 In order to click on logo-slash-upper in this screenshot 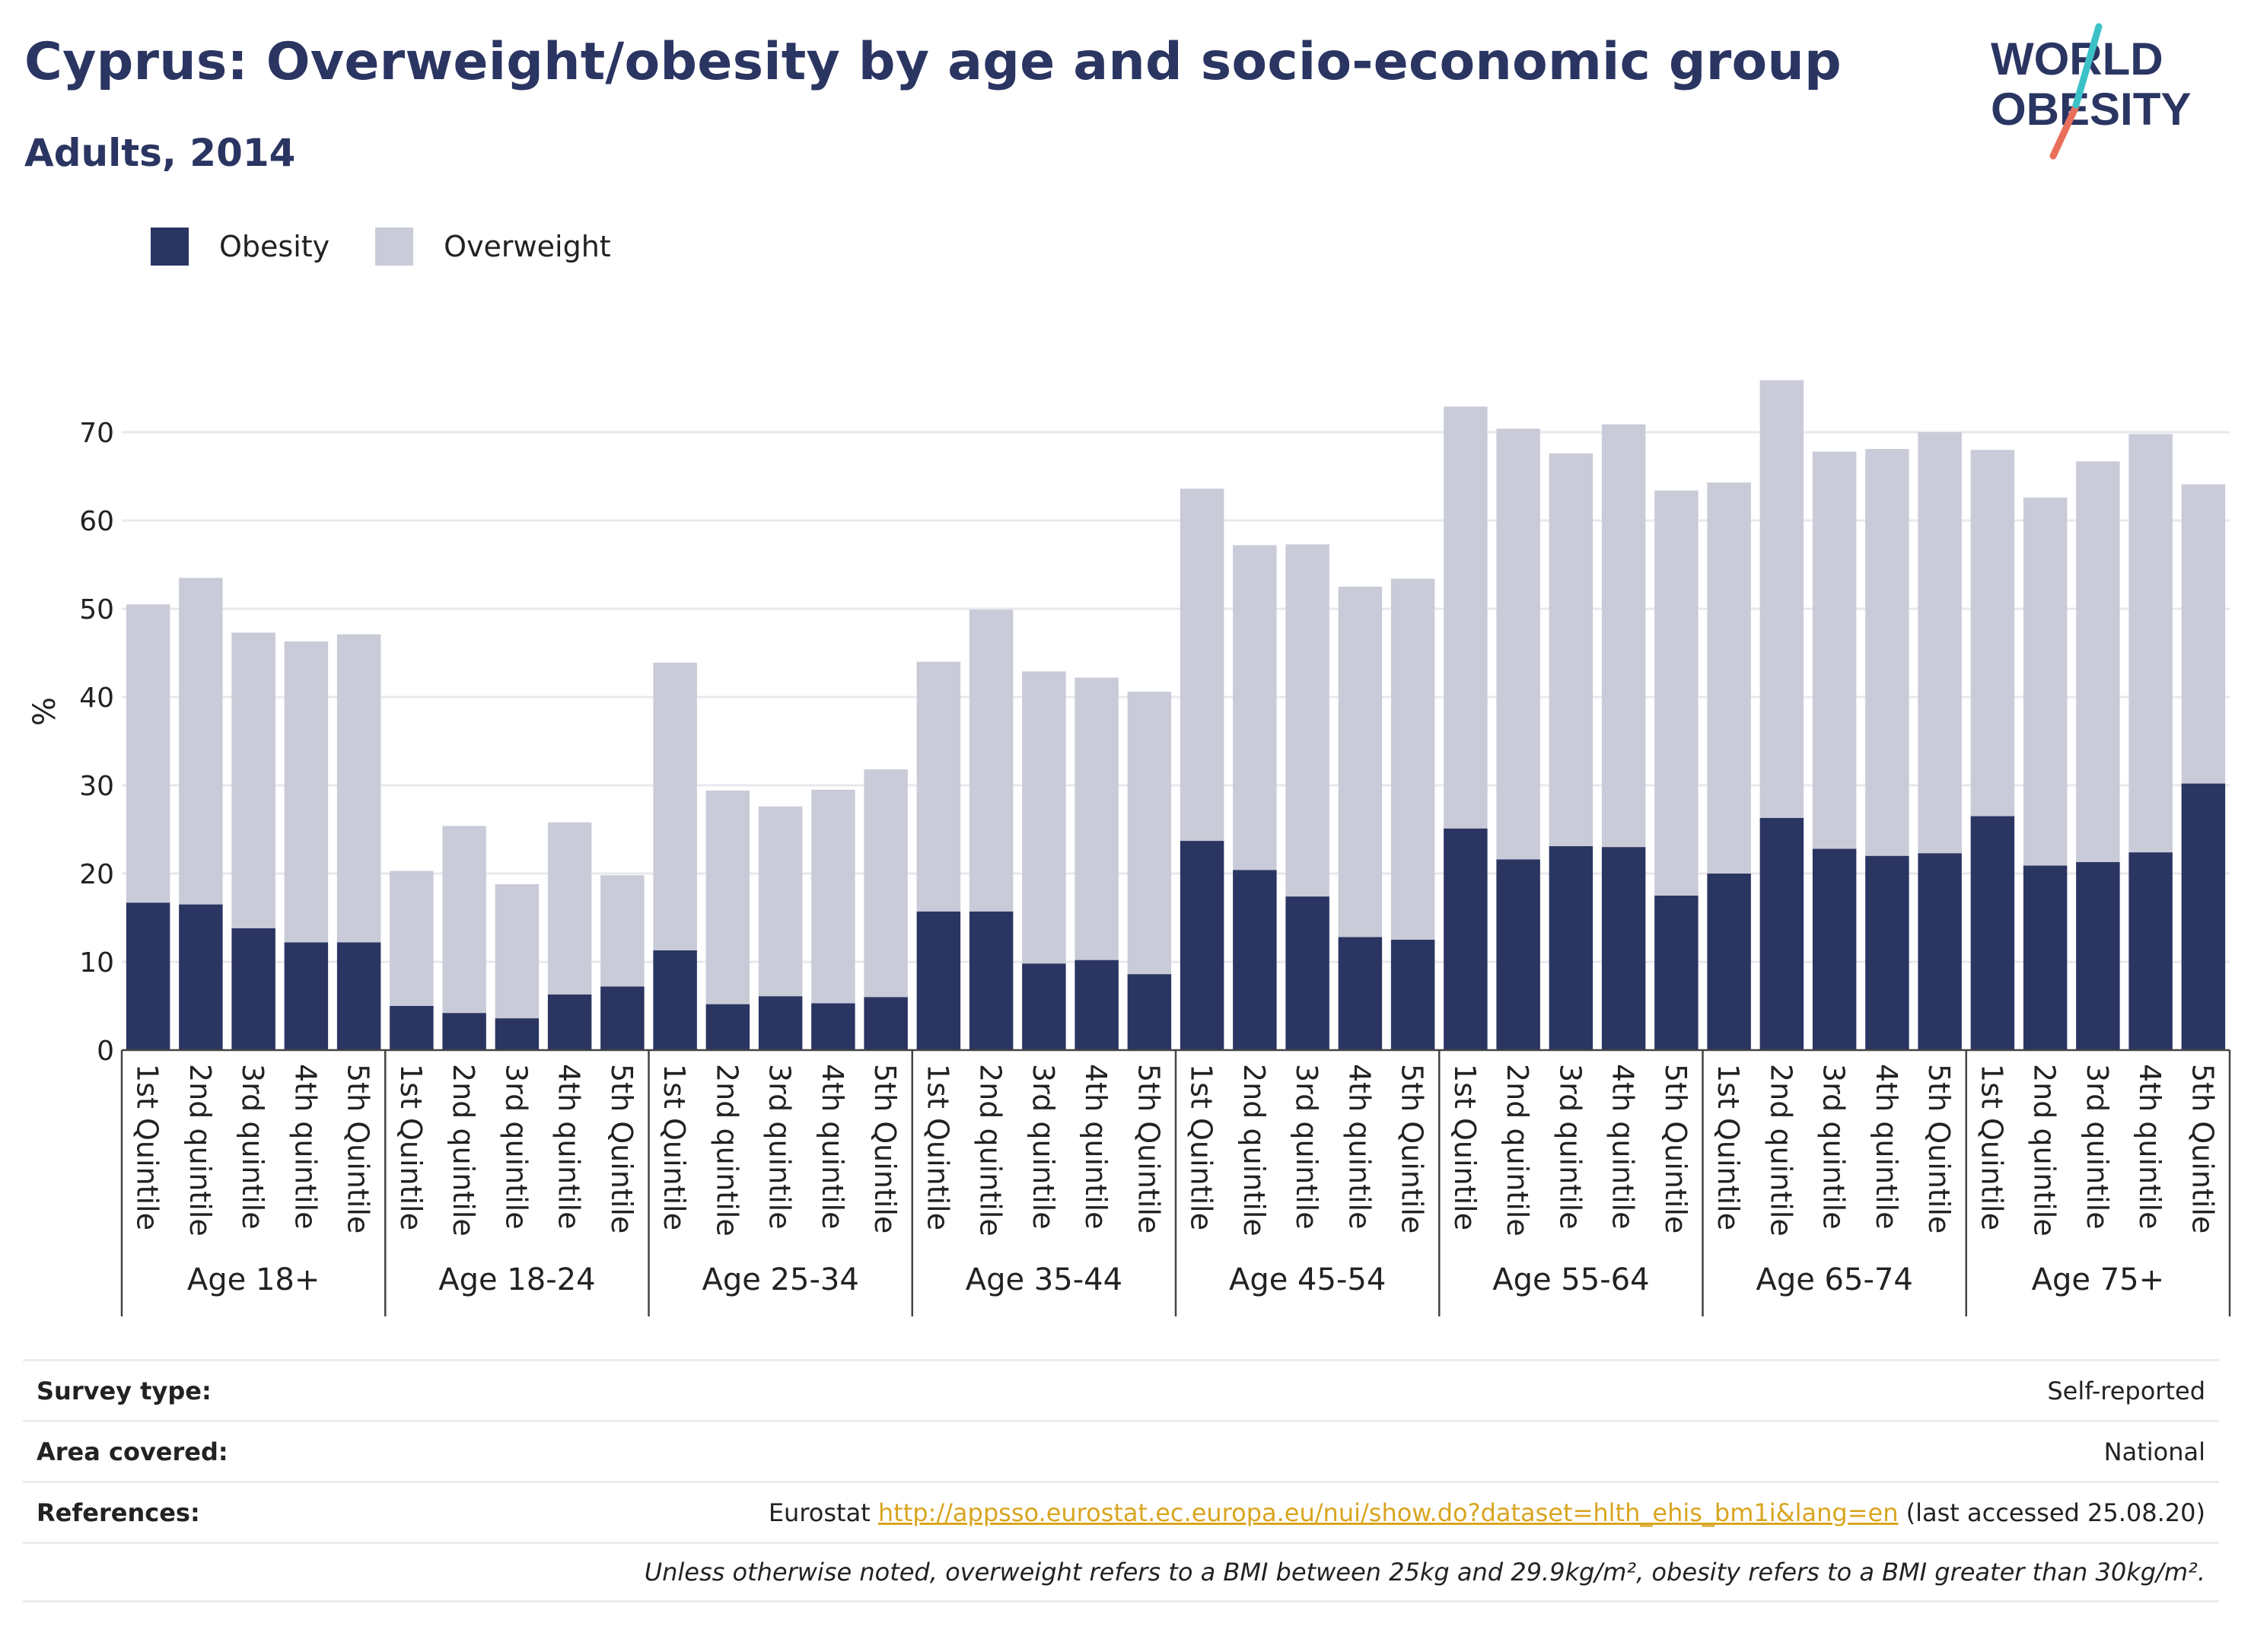, I will do `click(2087, 66)`.